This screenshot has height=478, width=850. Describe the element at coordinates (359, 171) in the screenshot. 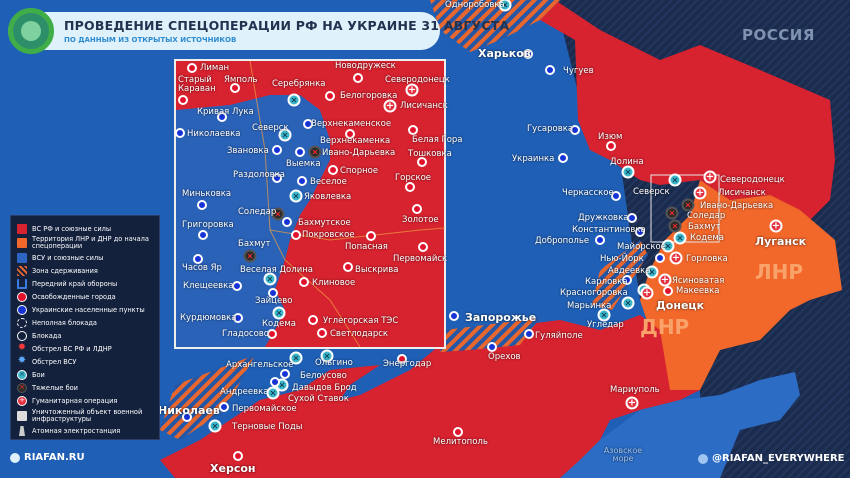

I see `place-label: Спорное` at that location.